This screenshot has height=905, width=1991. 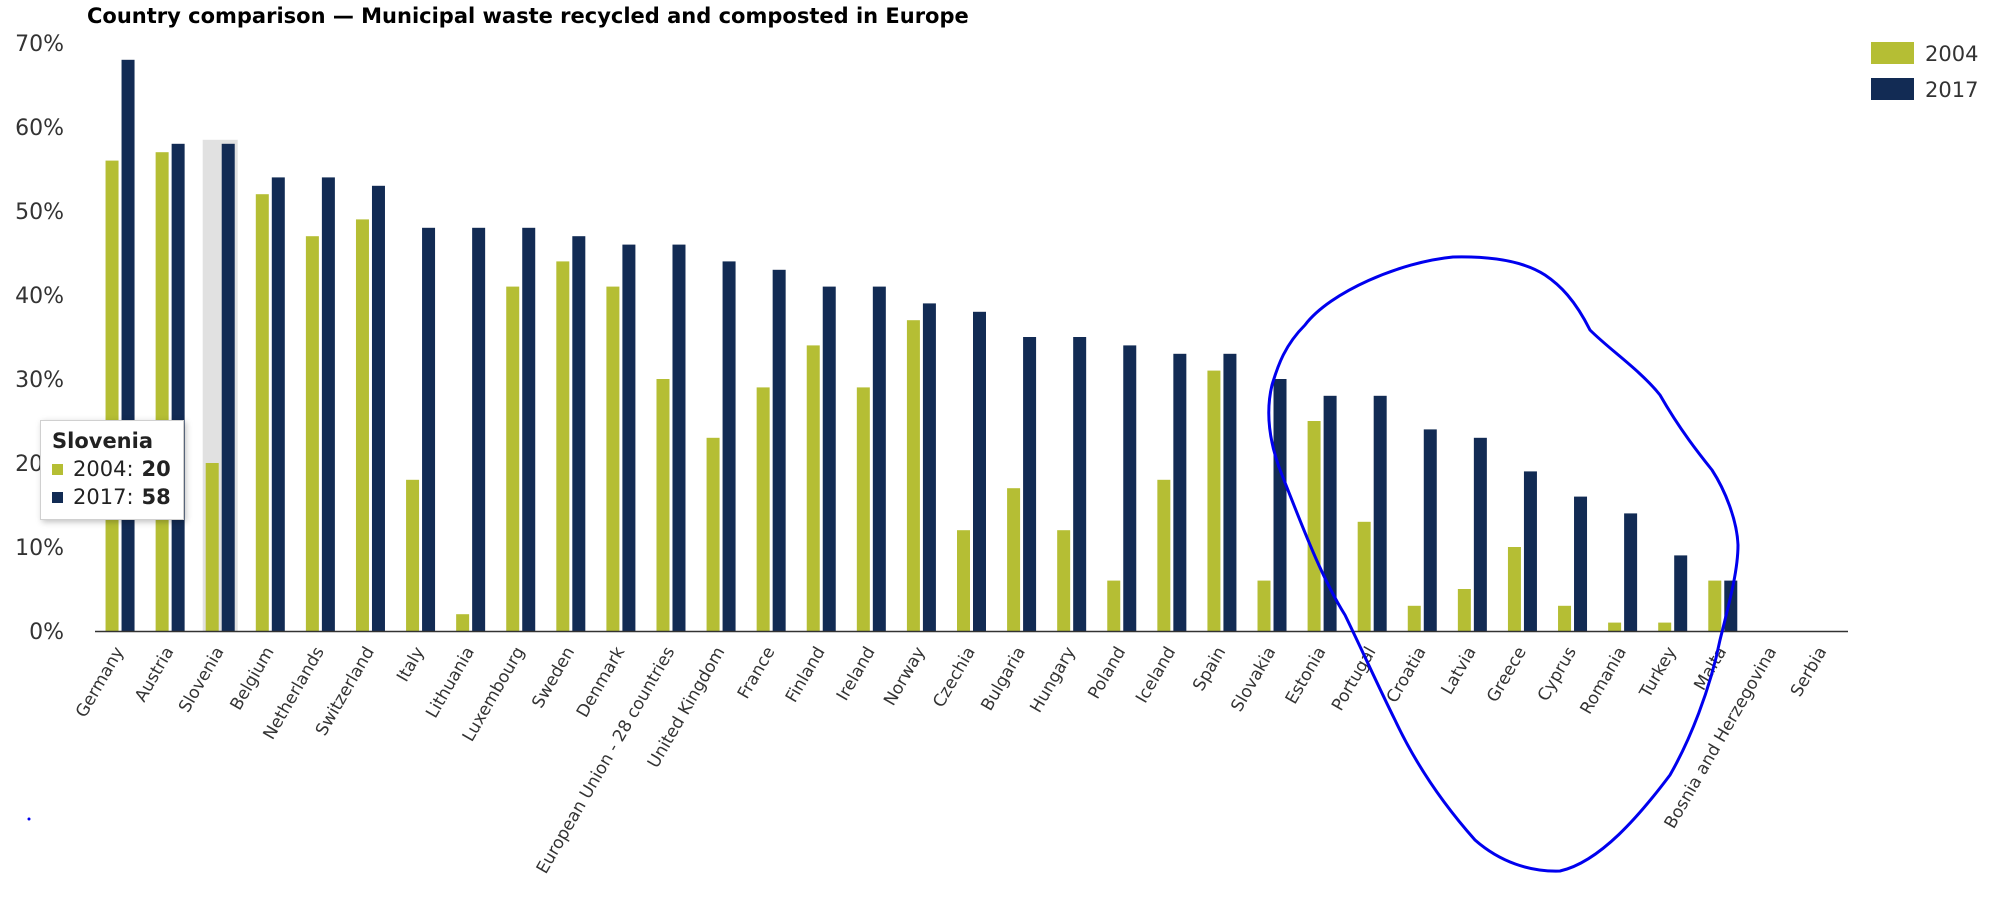 What do you see at coordinates (362, 425) in the screenshot?
I see `bar-switzerland-2004` at bounding box center [362, 425].